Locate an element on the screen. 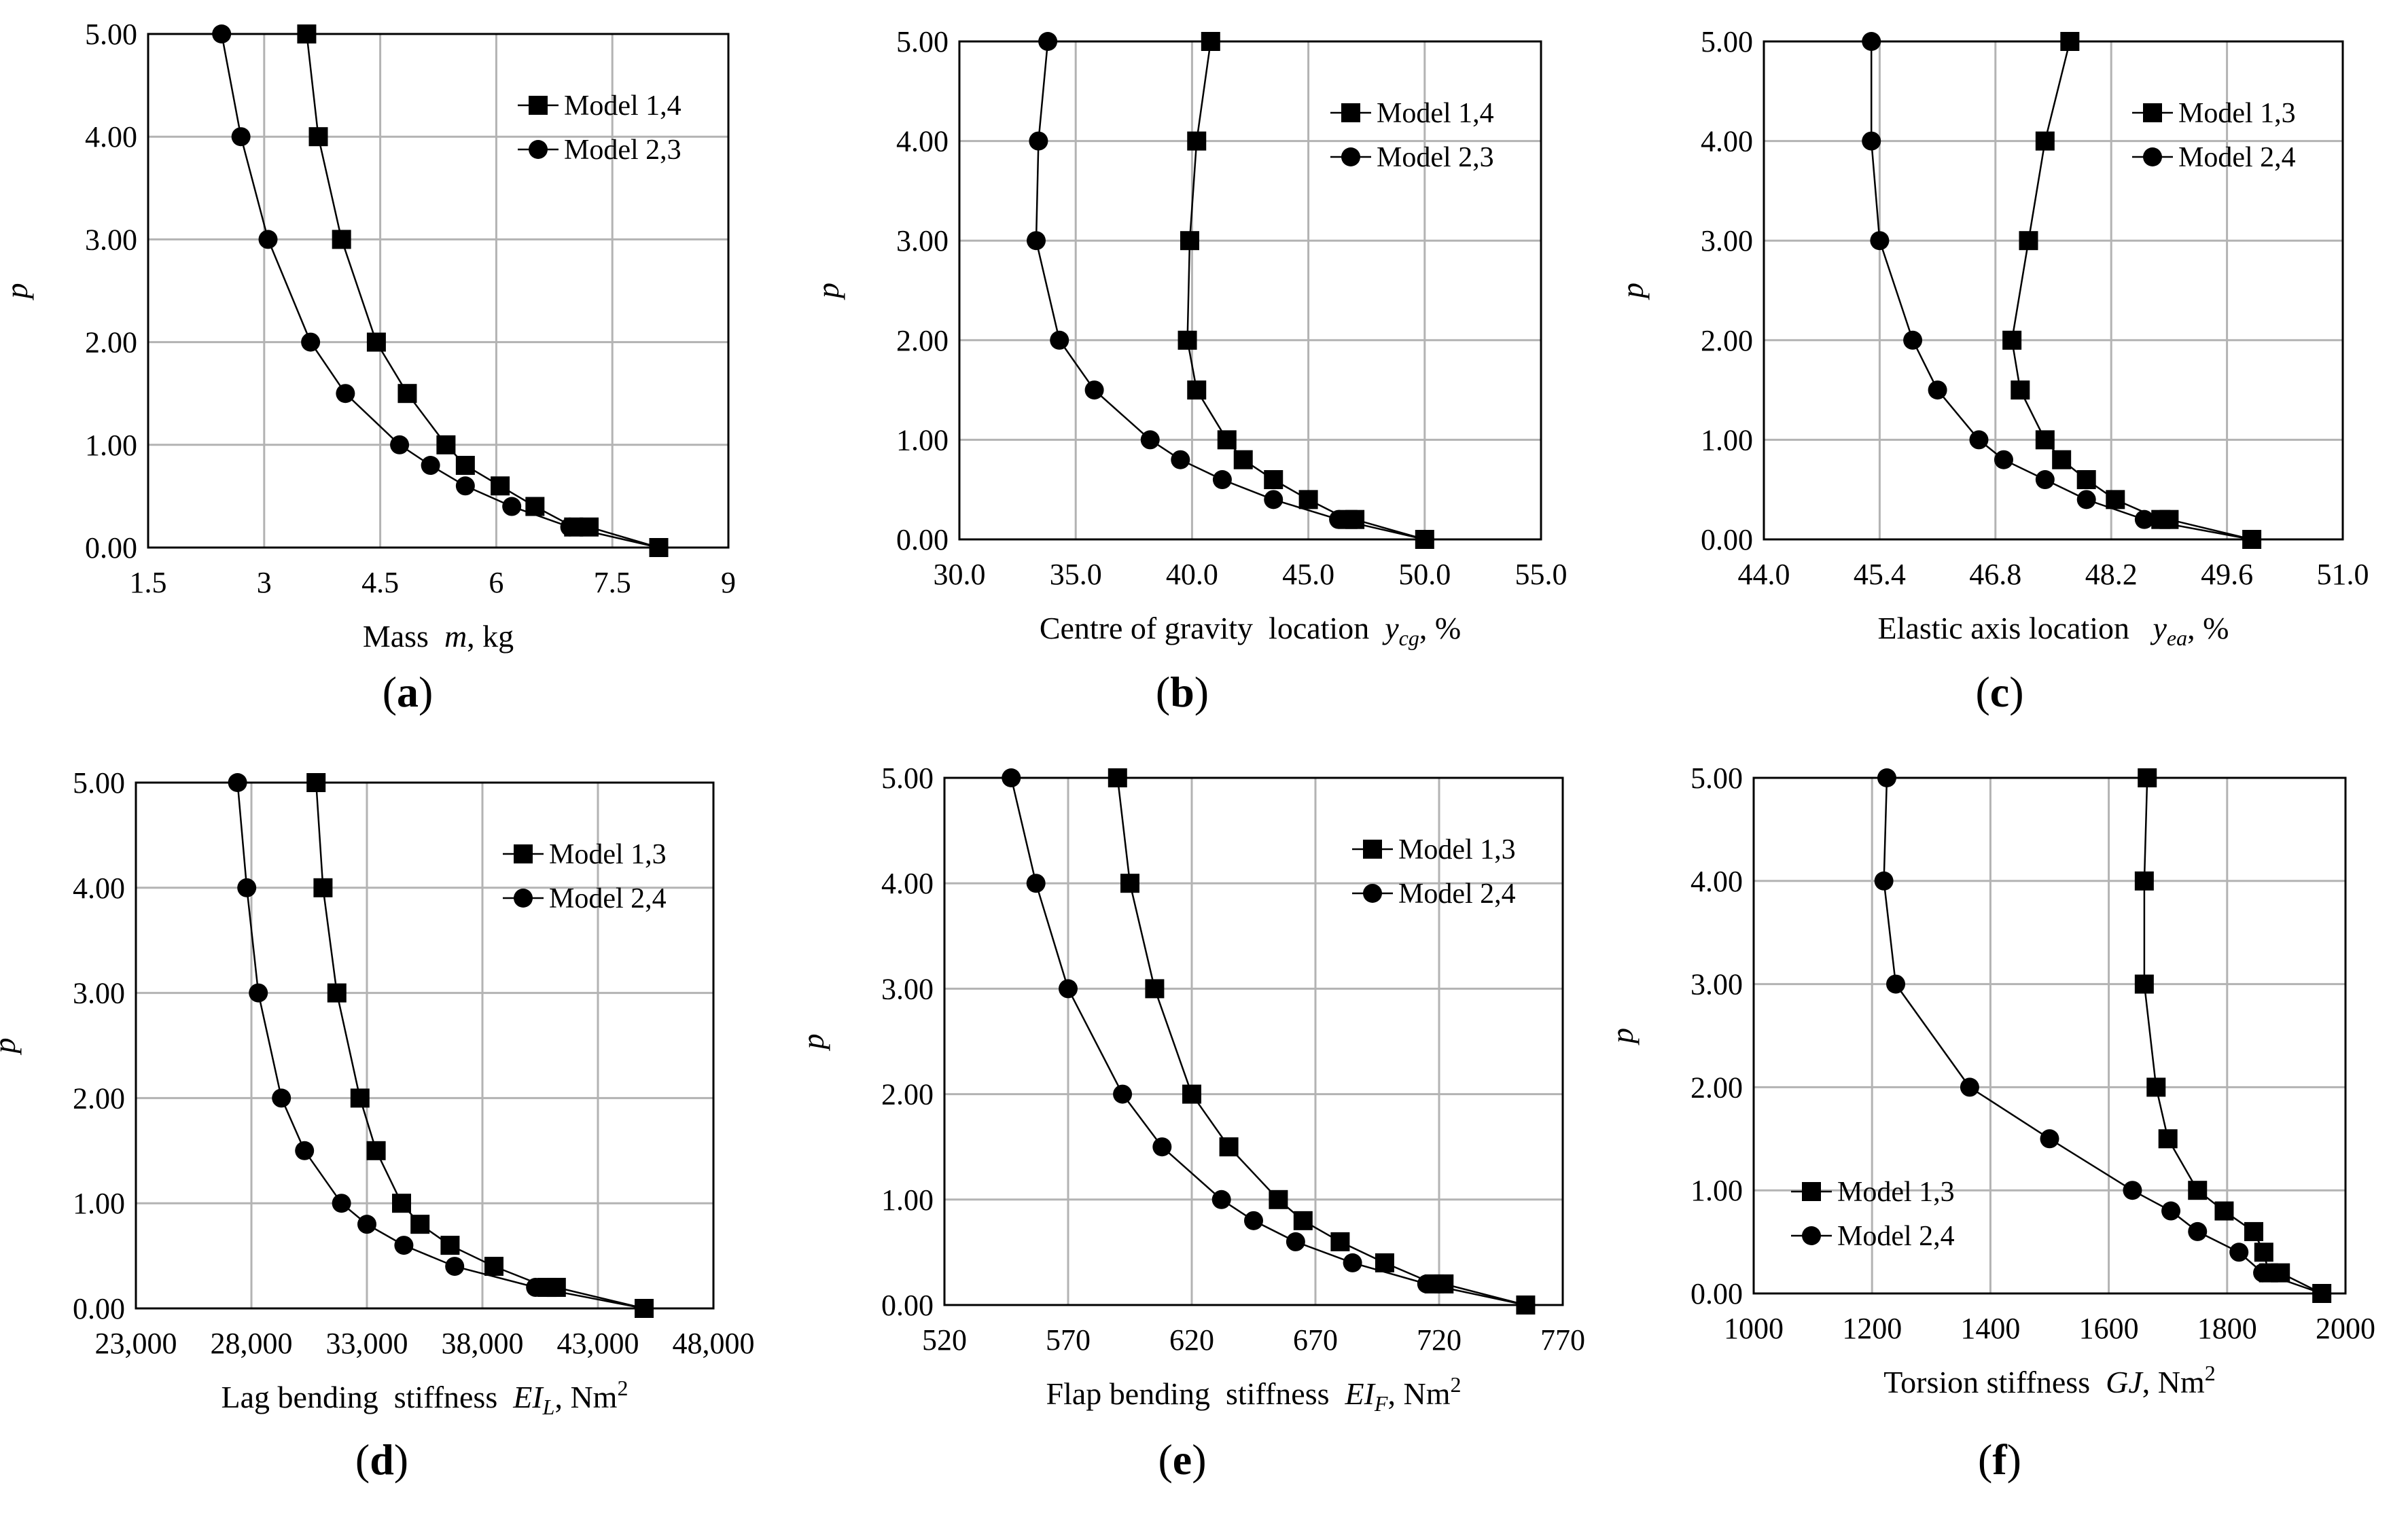 The image size is (2408, 1519). plot-frame is located at coordinates (2053, 290).